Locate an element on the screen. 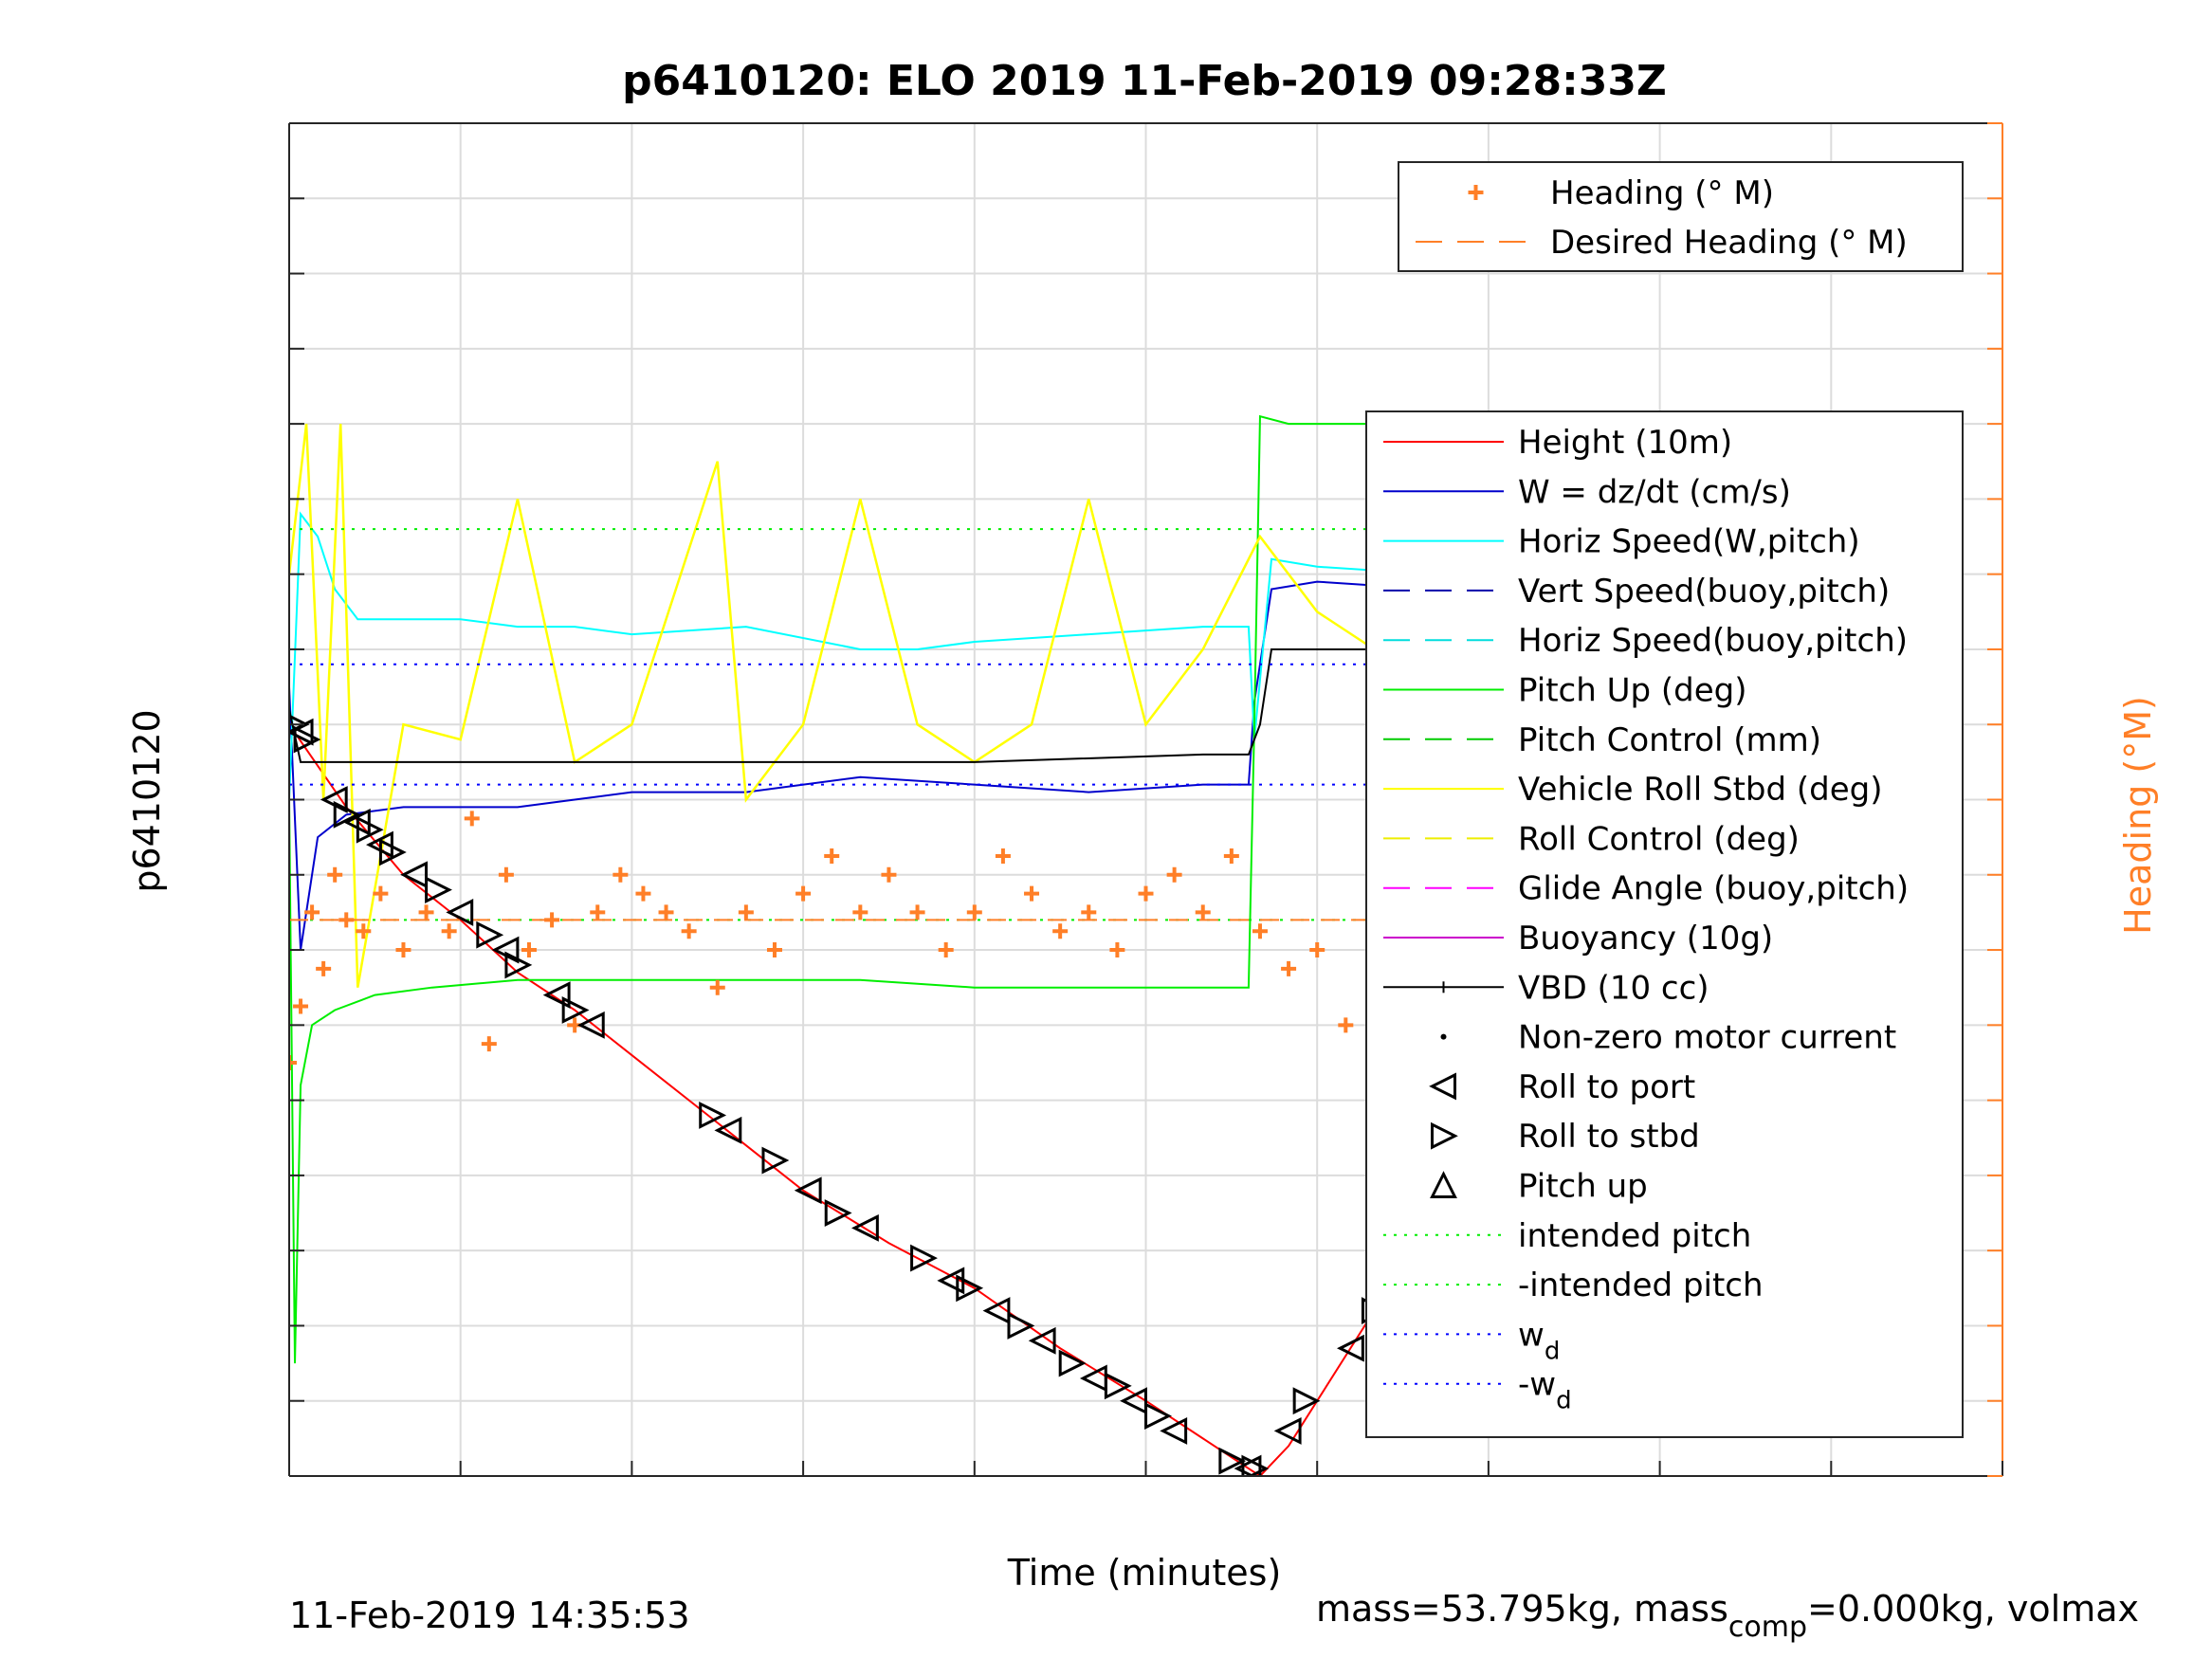  legend-heading: Heading (° M) Desired Heading (° M) is located at coordinates (1681, 216).